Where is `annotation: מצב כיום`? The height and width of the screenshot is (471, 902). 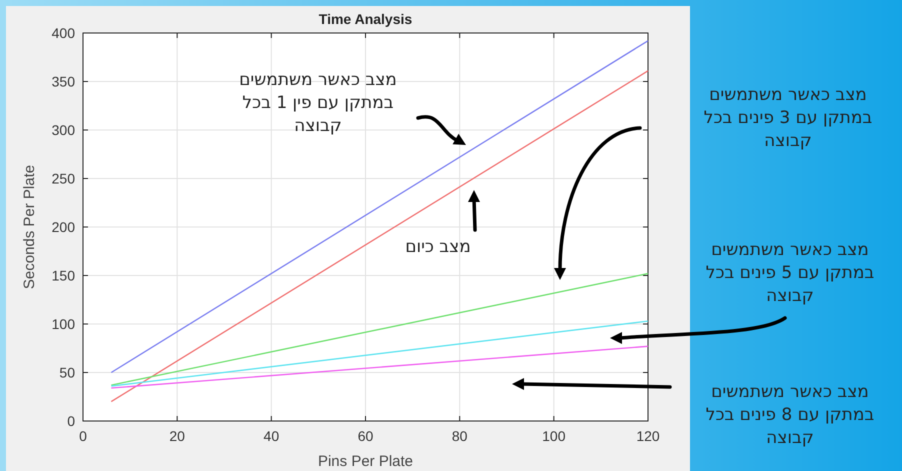 annotation: מצב כיום is located at coordinates (438, 247).